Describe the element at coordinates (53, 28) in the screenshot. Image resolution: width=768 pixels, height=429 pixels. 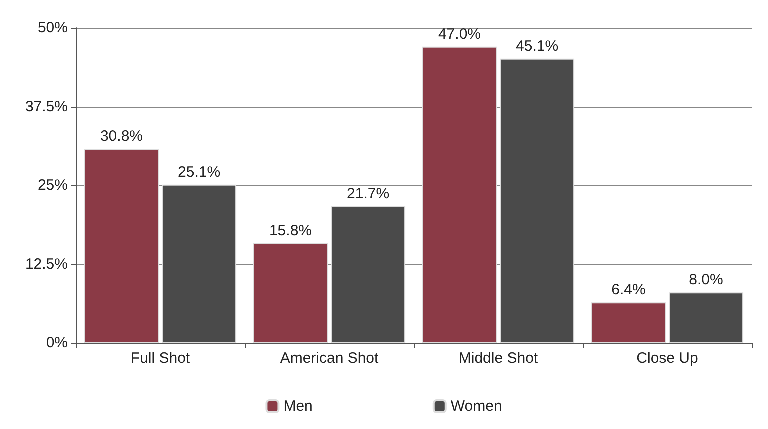
I see `y-tick-label: 50%` at that location.